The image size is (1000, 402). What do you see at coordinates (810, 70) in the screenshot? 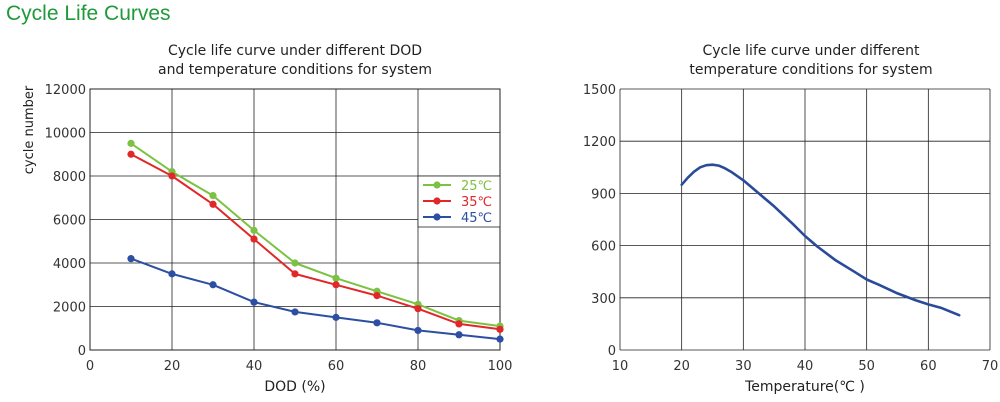
I see `chart-title-line: temperature conditions for system` at bounding box center [810, 70].